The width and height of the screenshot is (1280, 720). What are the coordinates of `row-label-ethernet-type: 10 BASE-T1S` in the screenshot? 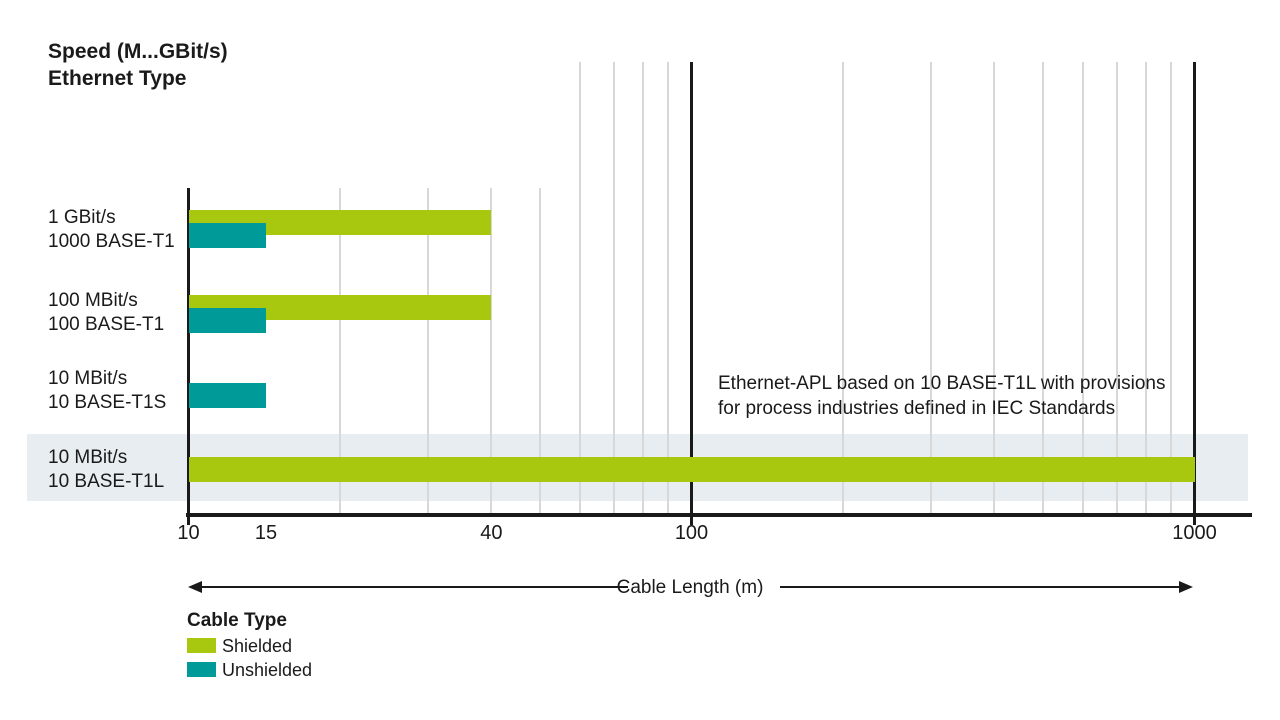 It's located at (107, 402).